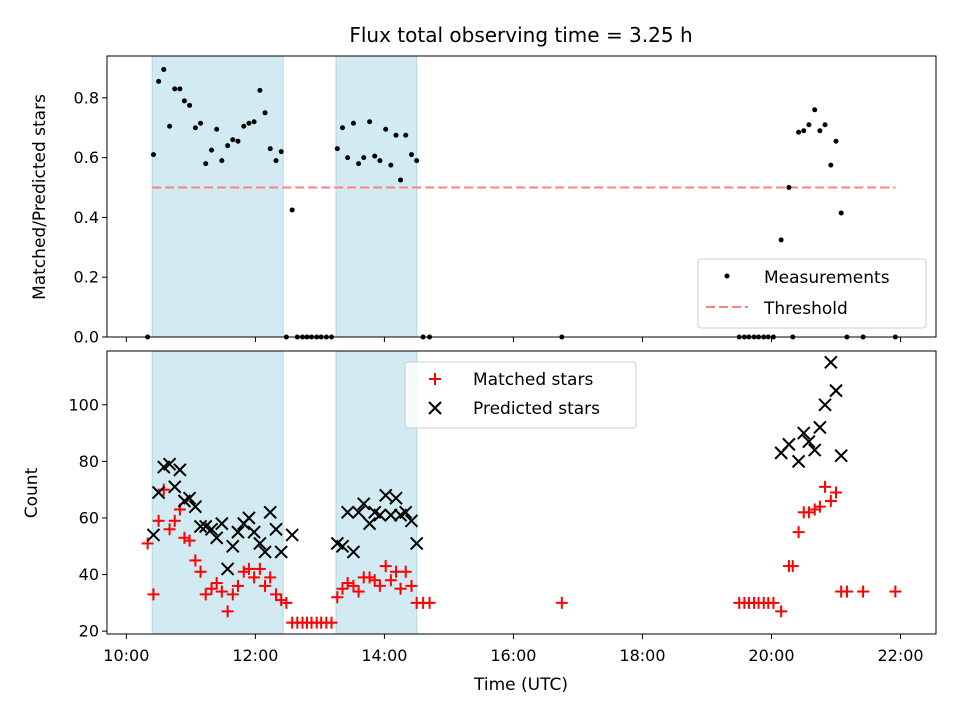  Describe the element at coordinates (513, 655) in the screenshot. I see `bottom-xtick-label: 16:00` at that location.